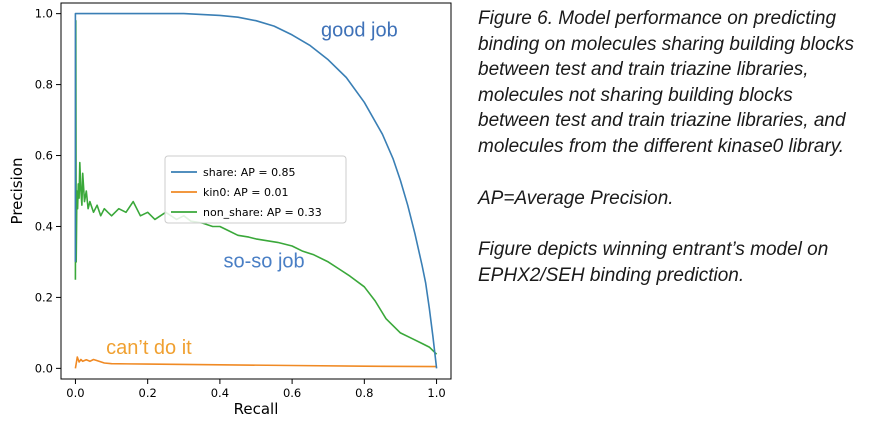 This screenshot has height=426, width=871. Describe the element at coordinates (17, 191) in the screenshot. I see `y-axis-label: Precision` at that location.